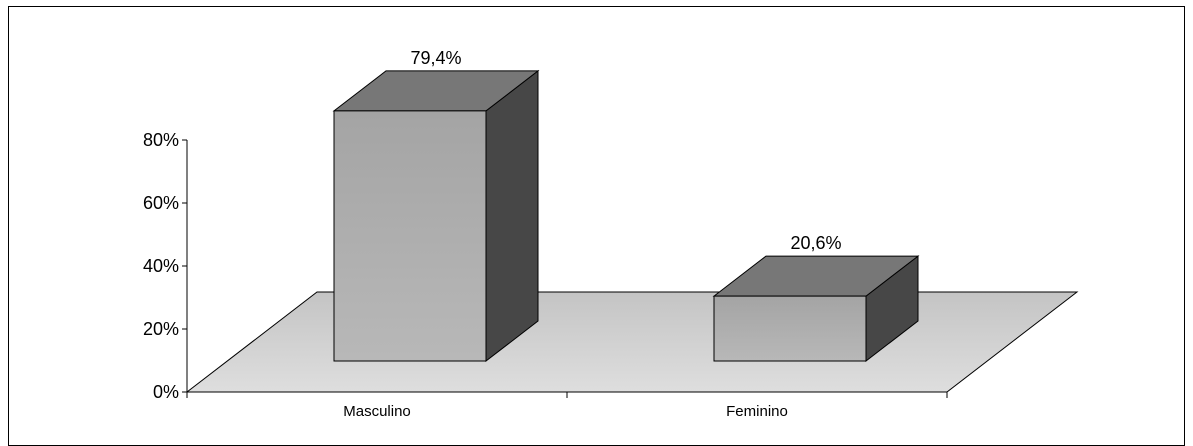  I want to click on y-tick-label: 60%, so click(161, 203).